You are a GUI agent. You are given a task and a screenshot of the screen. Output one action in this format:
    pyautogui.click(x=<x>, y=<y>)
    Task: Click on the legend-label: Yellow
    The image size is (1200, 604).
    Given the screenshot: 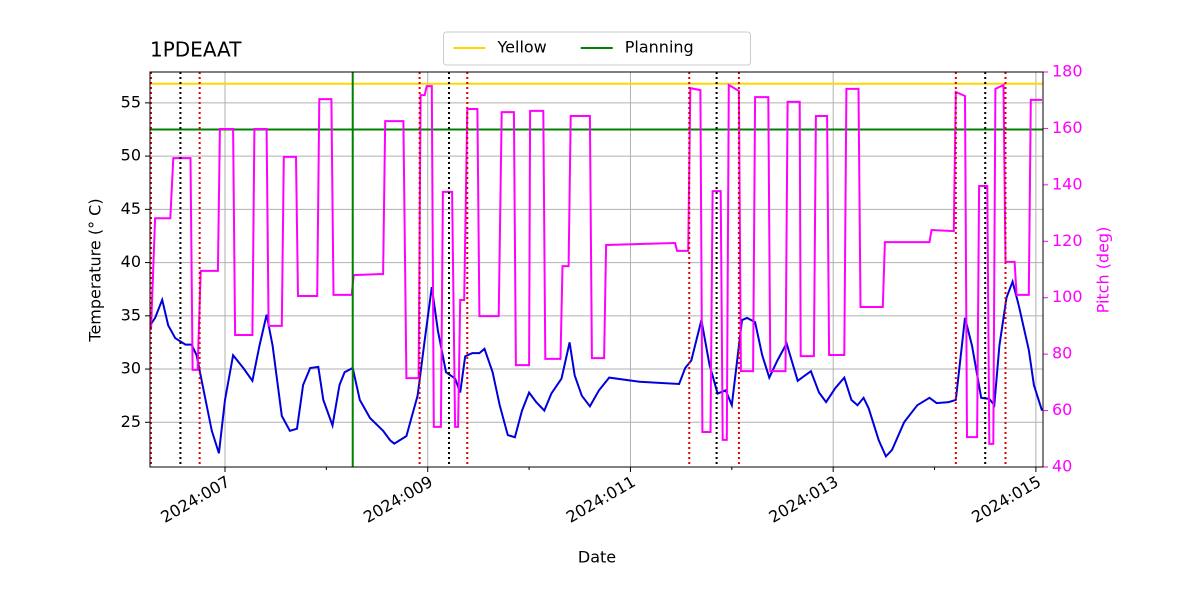 What is the action you would take?
    pyautogui.click(x=522, y=47)
    